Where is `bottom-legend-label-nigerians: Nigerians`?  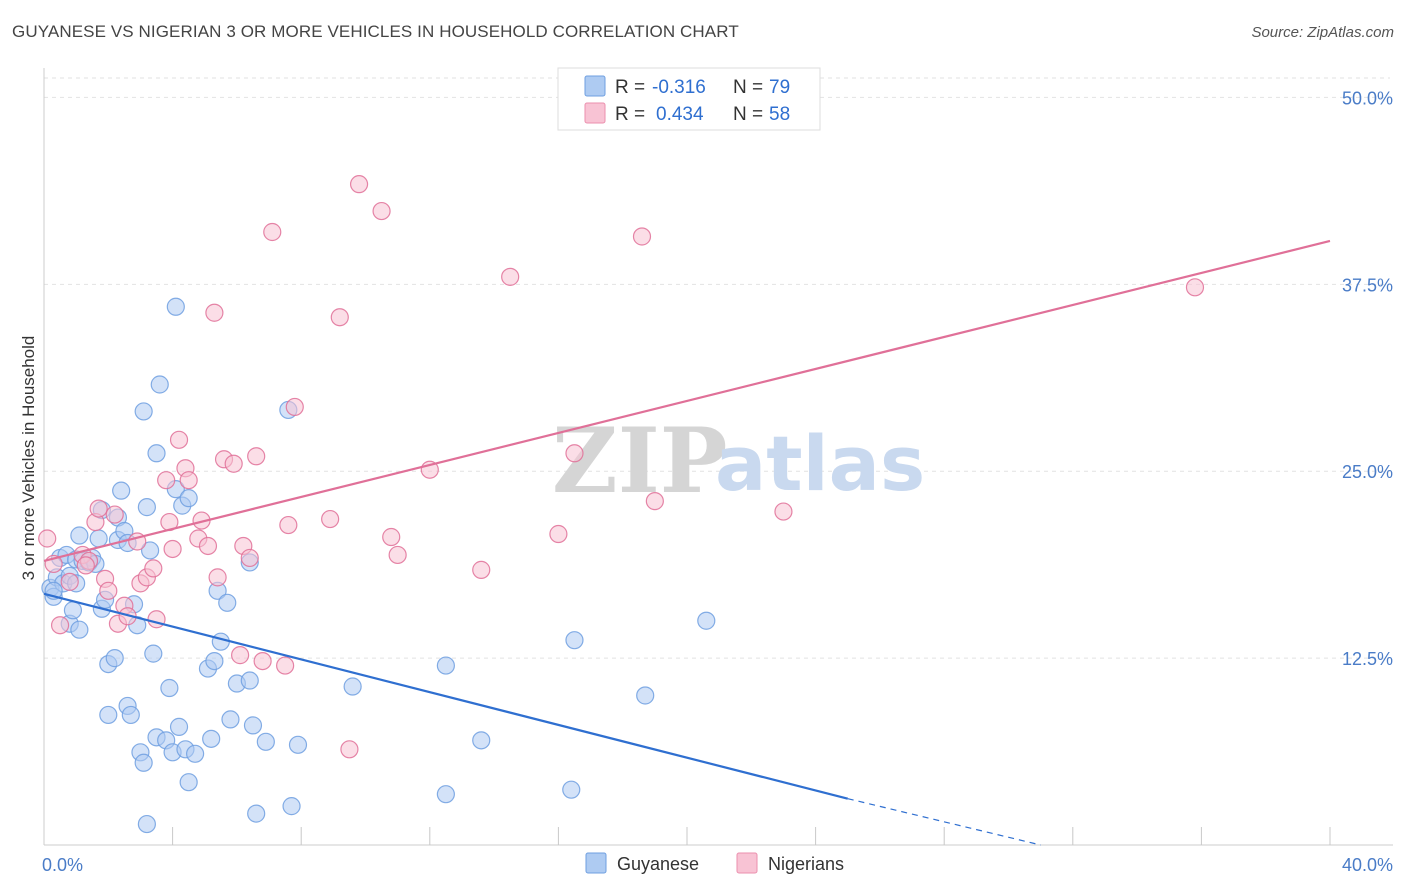 bottom-legend-label-nigerians: Nigerians is located at coordinates (806, 864).